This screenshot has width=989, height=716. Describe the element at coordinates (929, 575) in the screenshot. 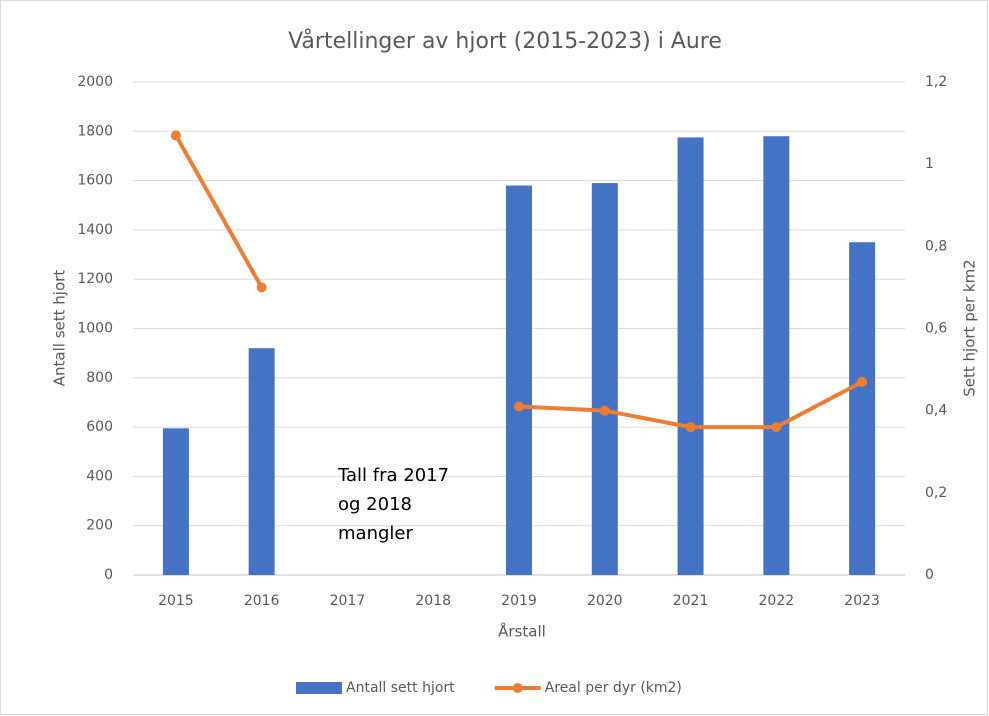

I see `y2-tick-label: 0` at that location.